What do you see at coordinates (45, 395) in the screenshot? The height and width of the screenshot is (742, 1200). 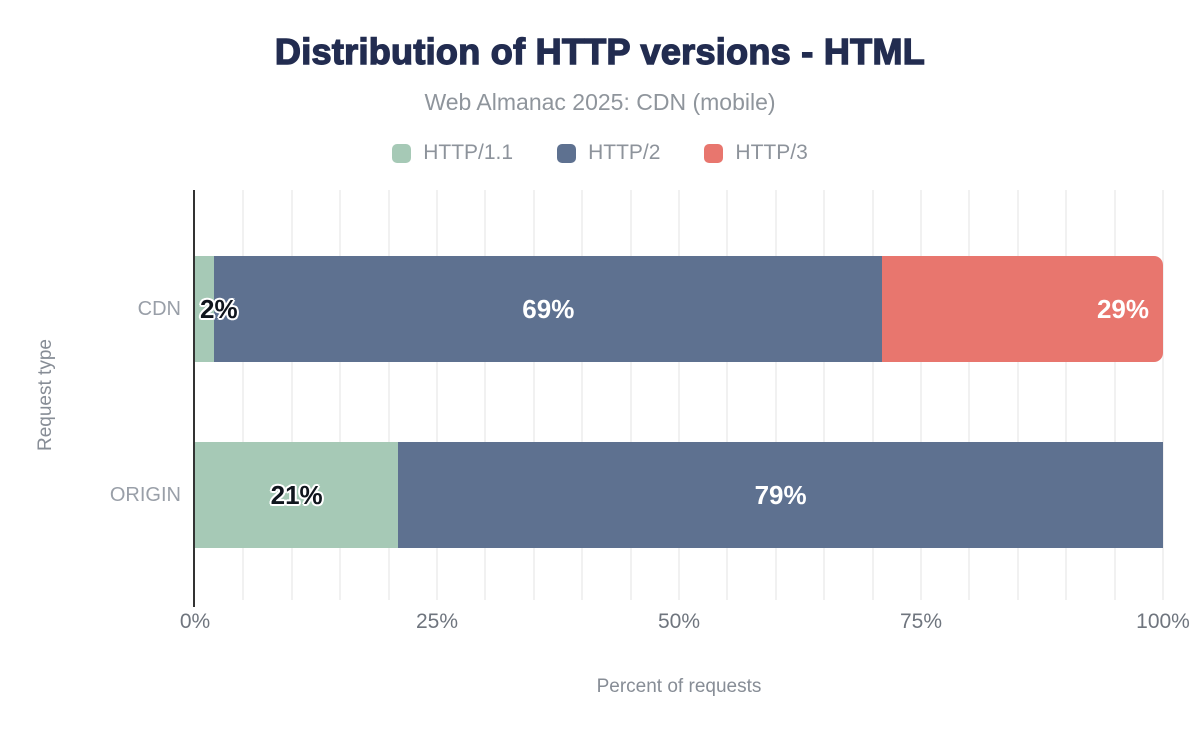 I see `y-axis-title: Request type` at bounding box center [45, 395].